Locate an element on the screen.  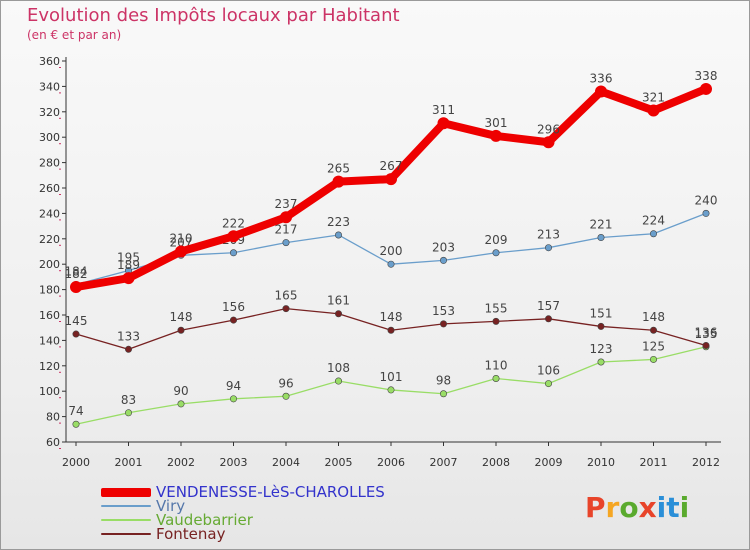
data-label: 182 is located at coordinates (76, 274).